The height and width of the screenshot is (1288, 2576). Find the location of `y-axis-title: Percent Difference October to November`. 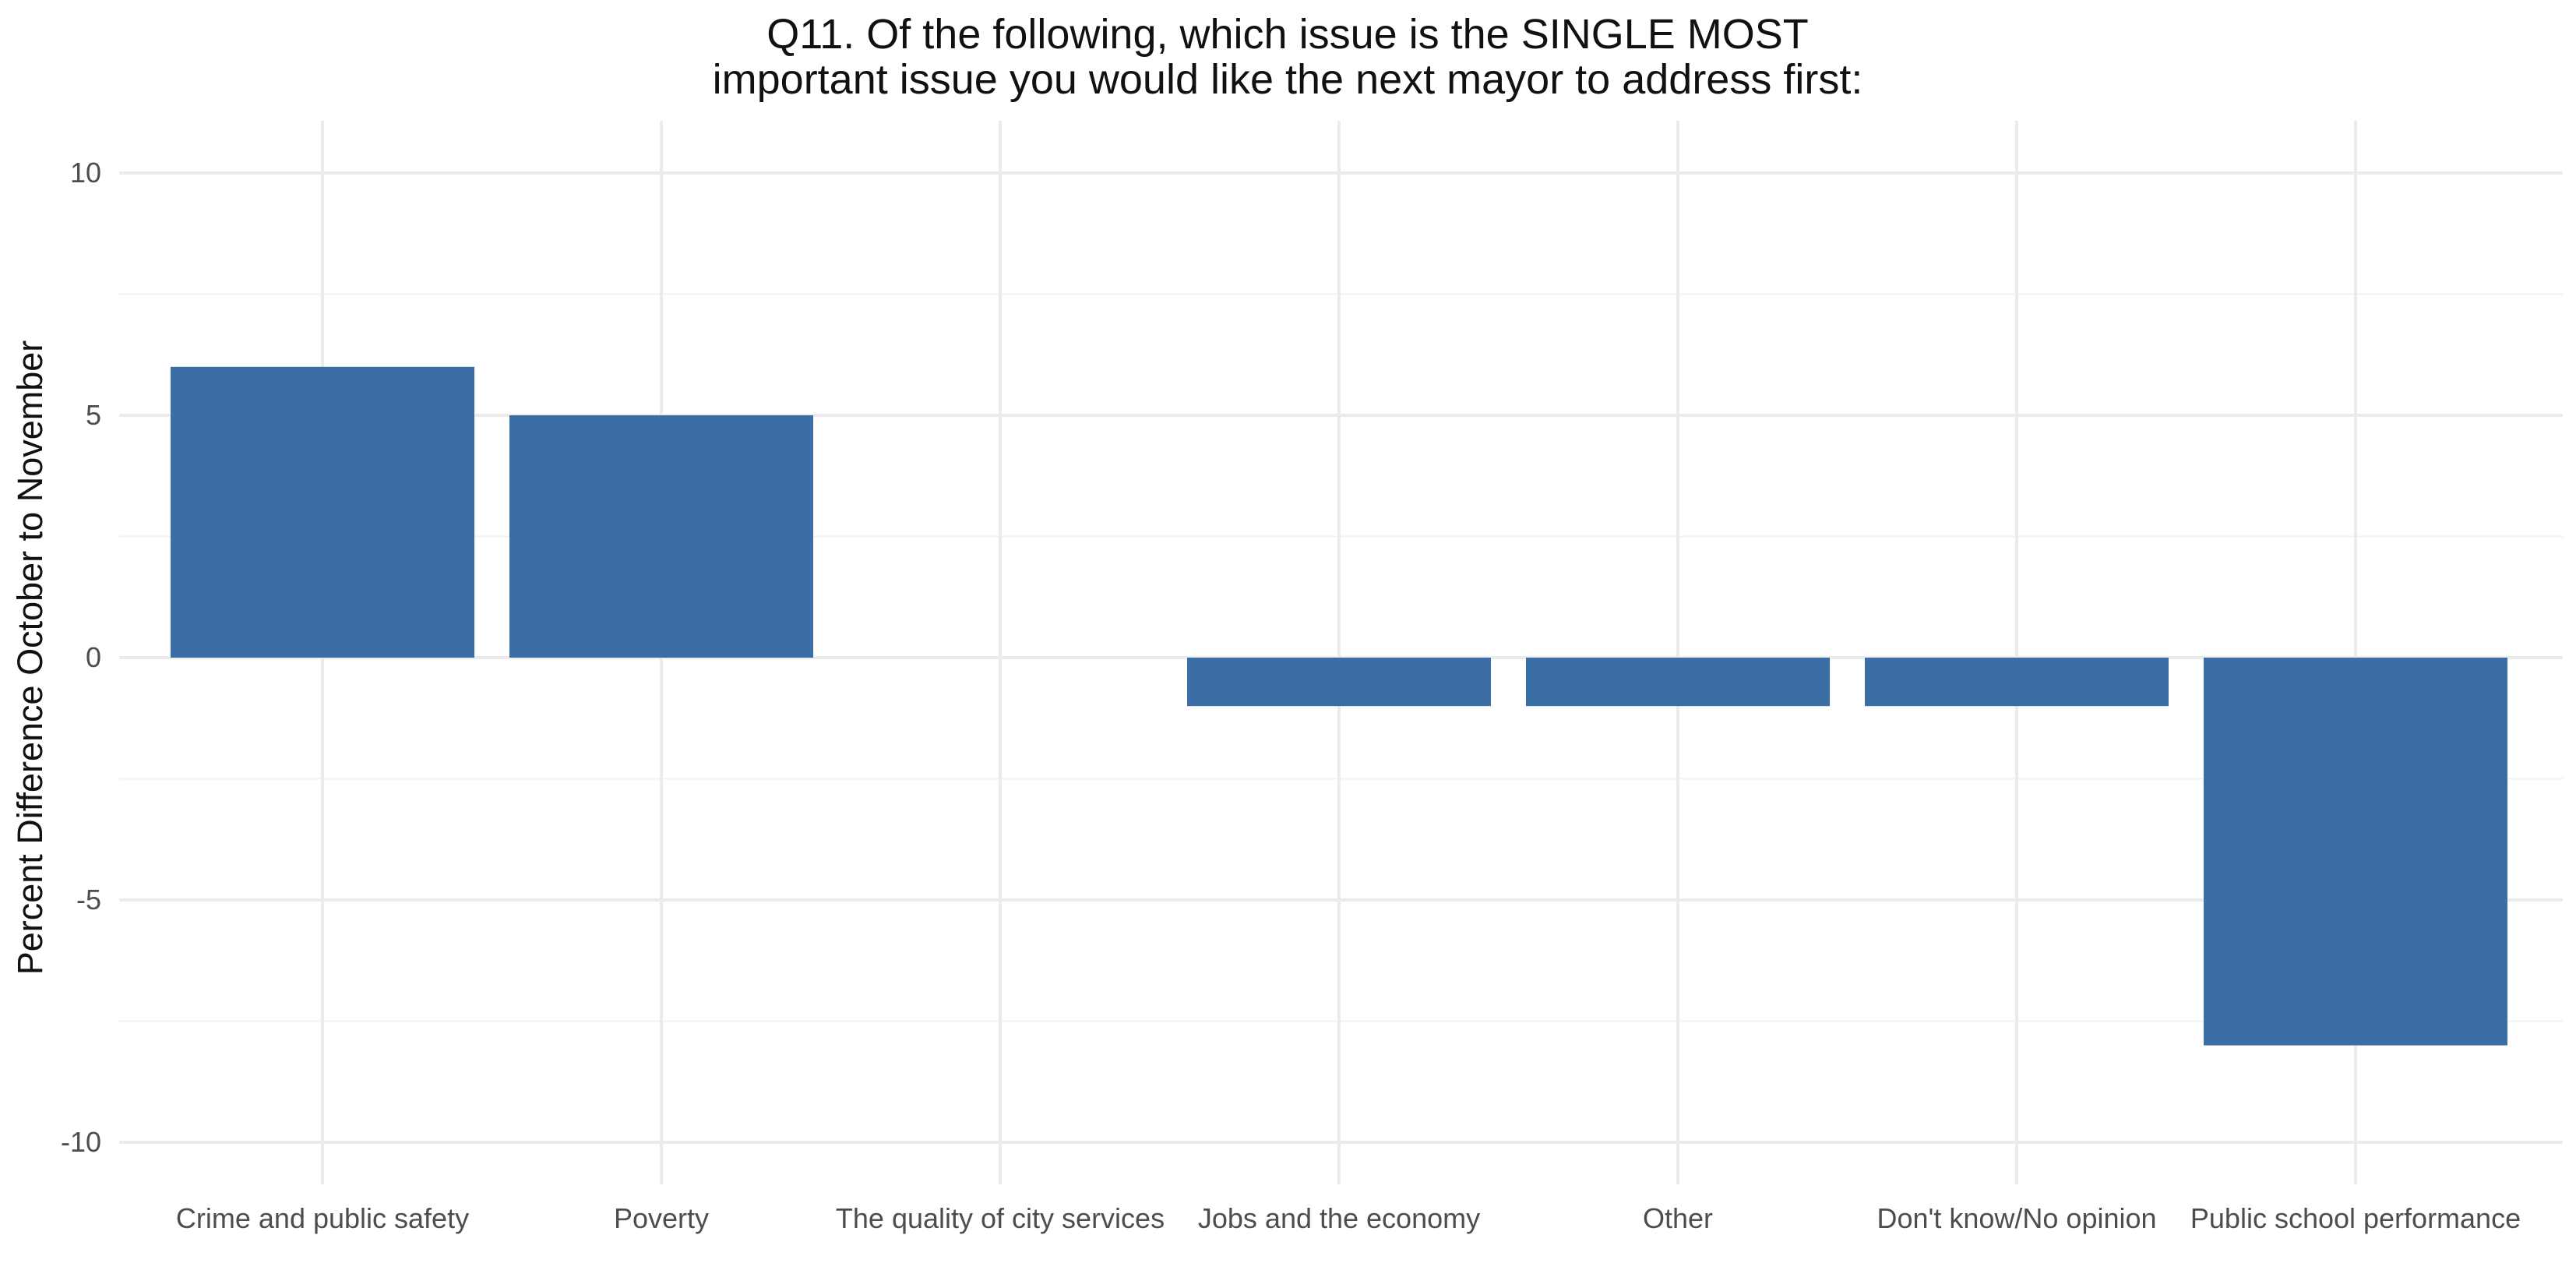

y-axis-title: Percent Difference October to November is located at coordinates (30, 658).